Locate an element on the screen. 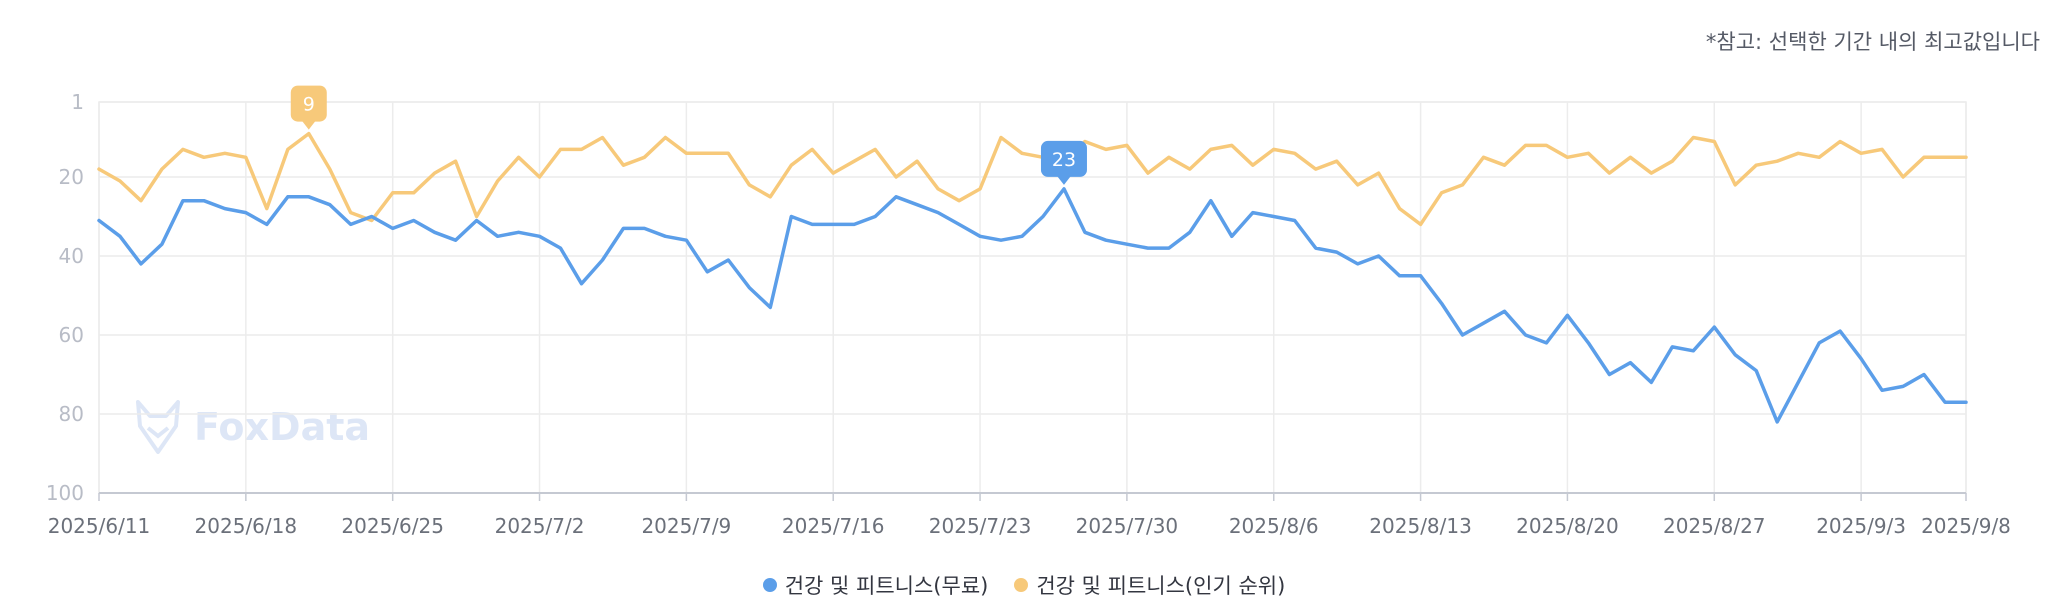 This screenshot has width=2048, height=616. peak-callout-free: 23 is located at coordinates (1063, 162).